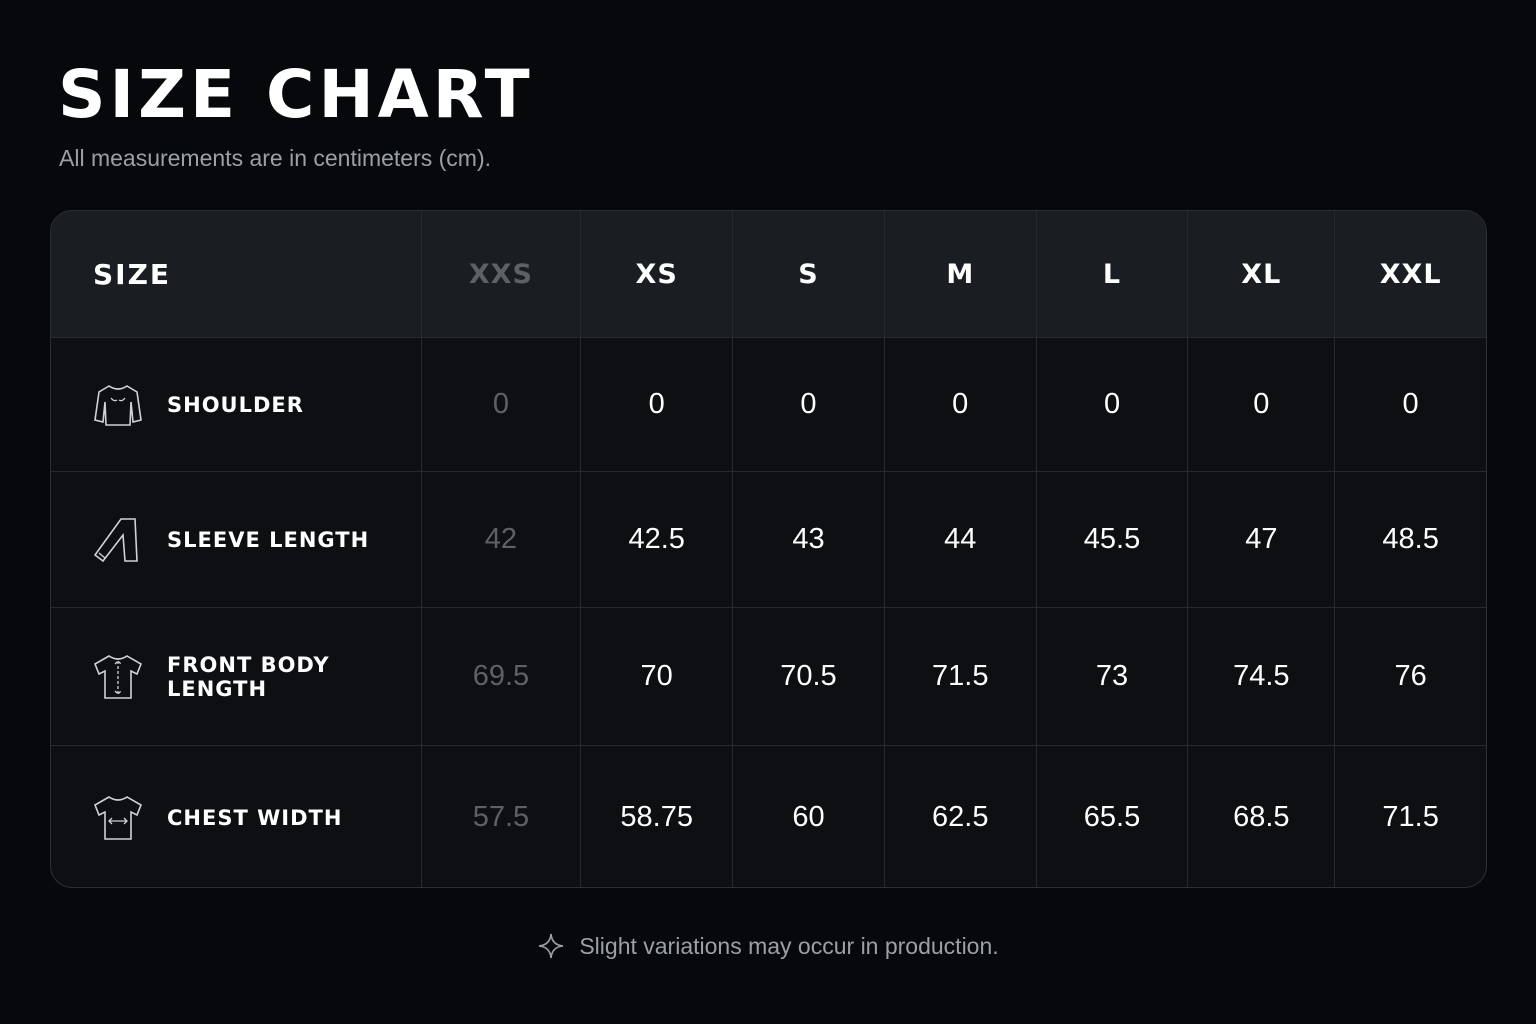  I want to click on measure-row: FRONT BODY LENGTH 69.5 70 70.5 71.5 73 74.5 76, so click(768, 676).